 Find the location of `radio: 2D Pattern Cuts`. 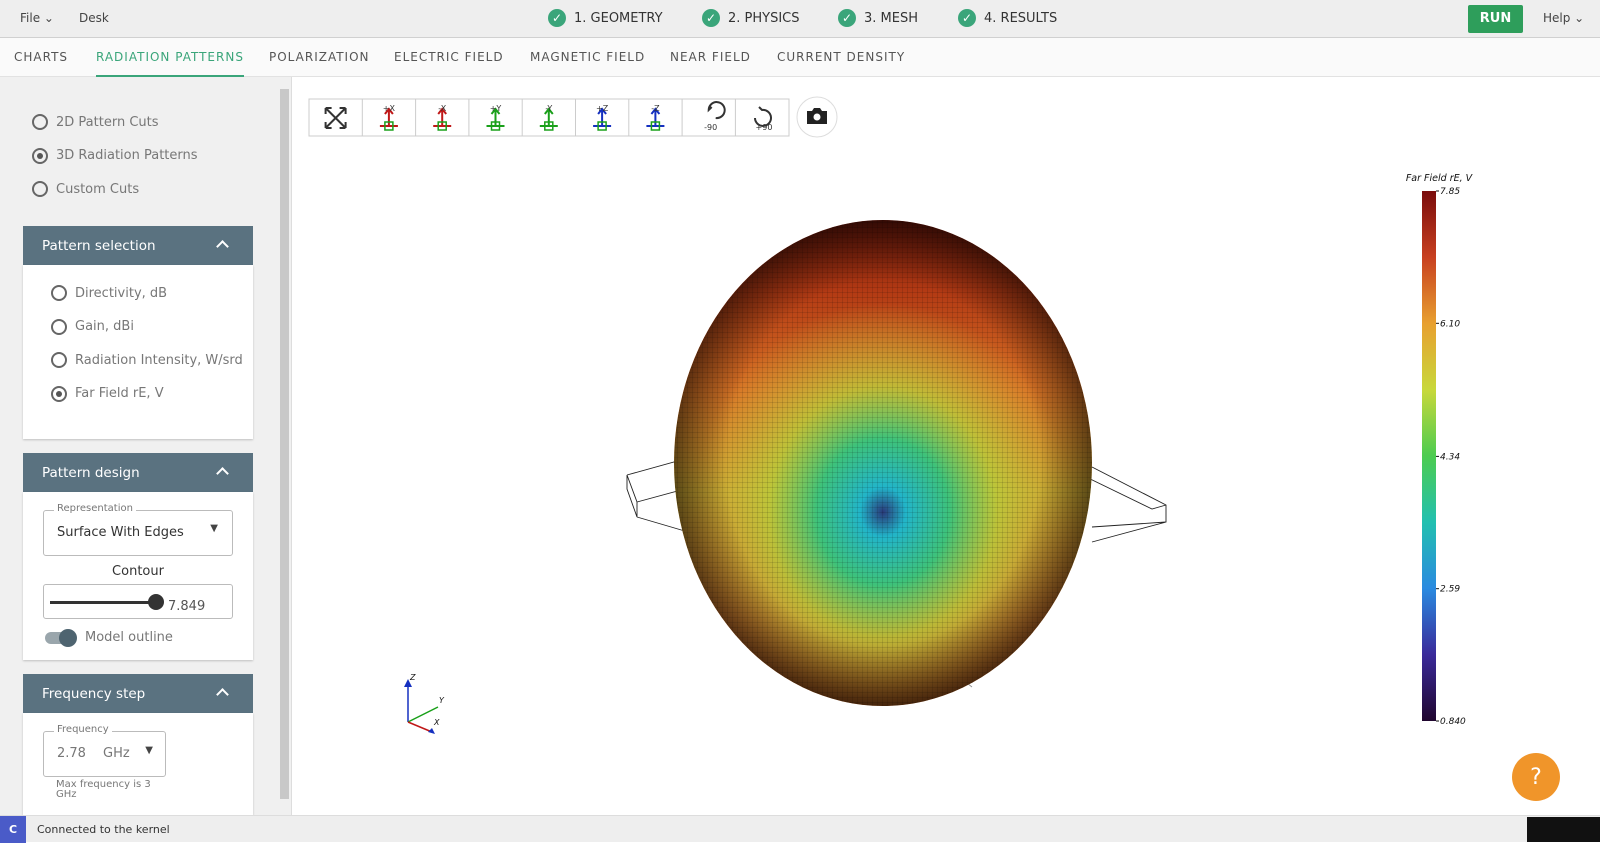

radio: 2D Pattern Cuts is located at coordinates (95, 122).